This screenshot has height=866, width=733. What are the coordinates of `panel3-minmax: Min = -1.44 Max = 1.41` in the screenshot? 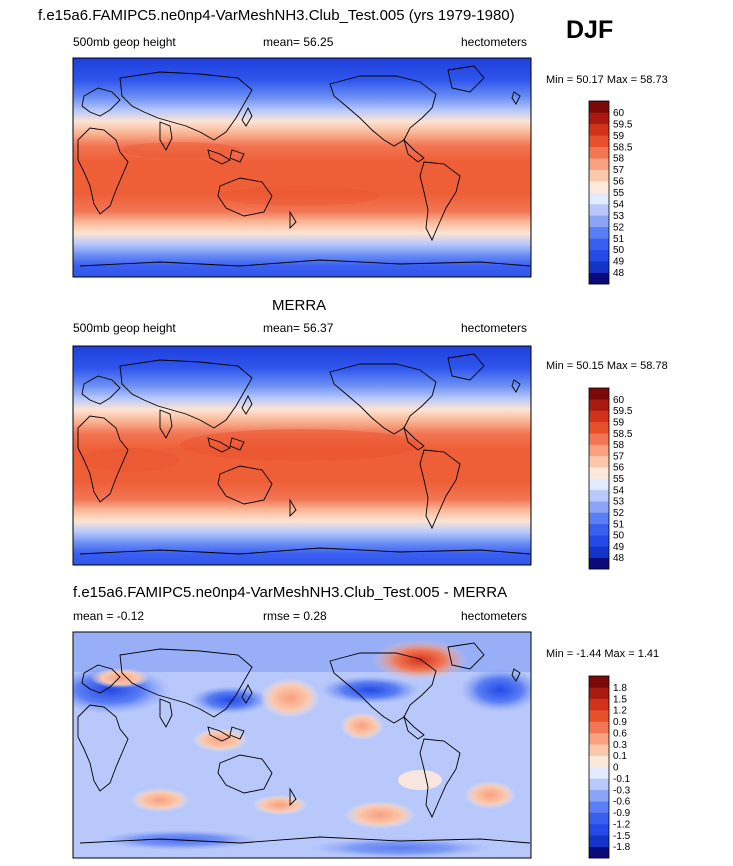 It's located at (603, 654).